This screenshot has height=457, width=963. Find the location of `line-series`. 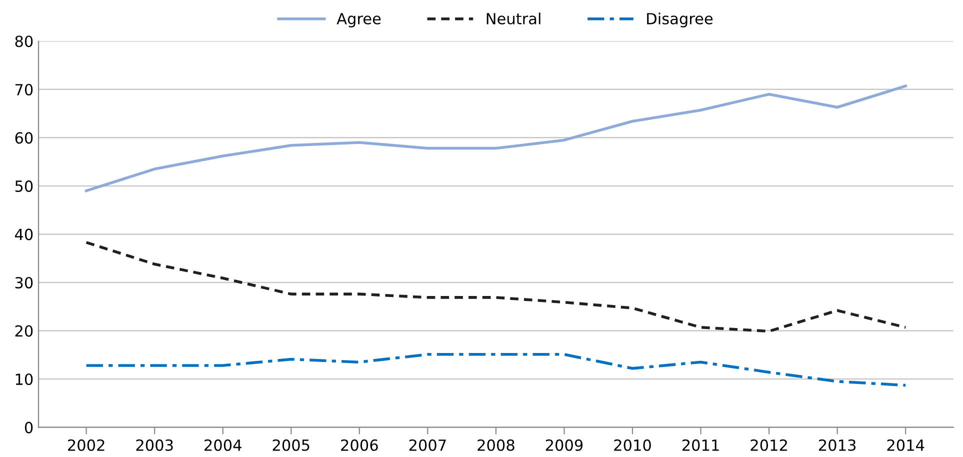

line-series is located at coordinates (495, 370).